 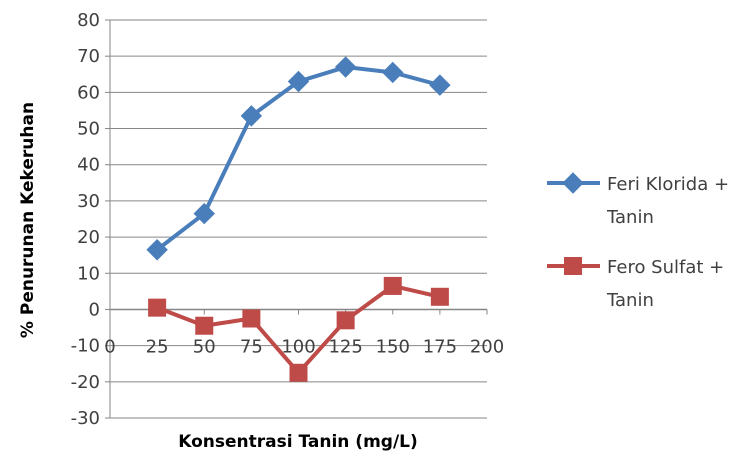 I want to click on x-tick-label: 200, so click(x=487, y=346).